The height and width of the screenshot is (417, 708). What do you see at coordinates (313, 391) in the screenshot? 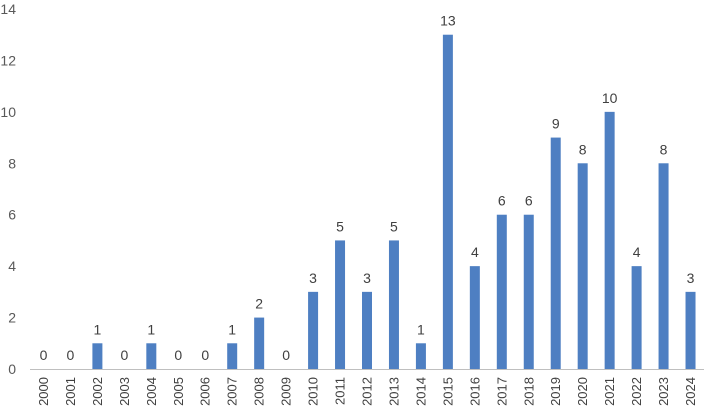
I see `x-tick-label: 2010` at bounding box center [313, 391].